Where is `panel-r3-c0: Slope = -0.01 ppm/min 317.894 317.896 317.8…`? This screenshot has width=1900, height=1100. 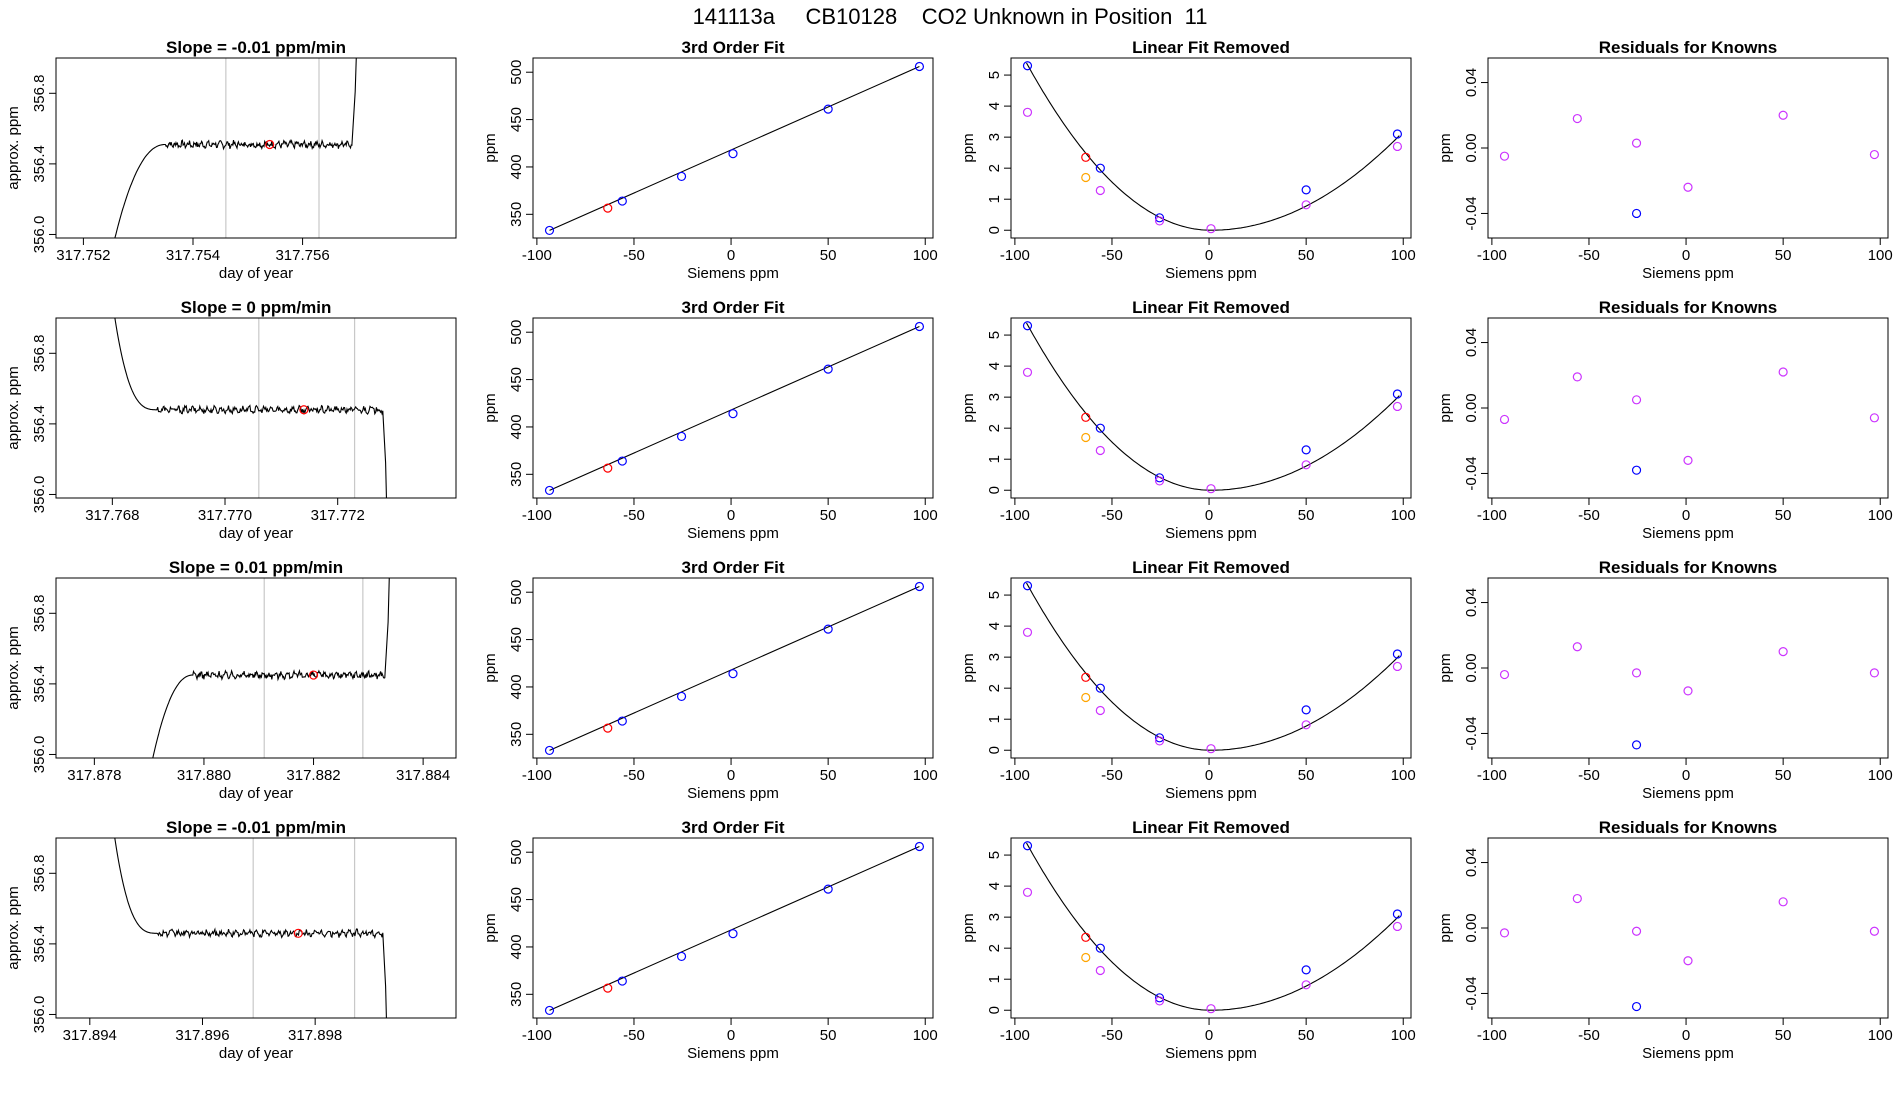 panel-r3-c0: Slope = -0.01 ppm/min 317.894 317.896 317.8… is located at coordinates (231, 940).